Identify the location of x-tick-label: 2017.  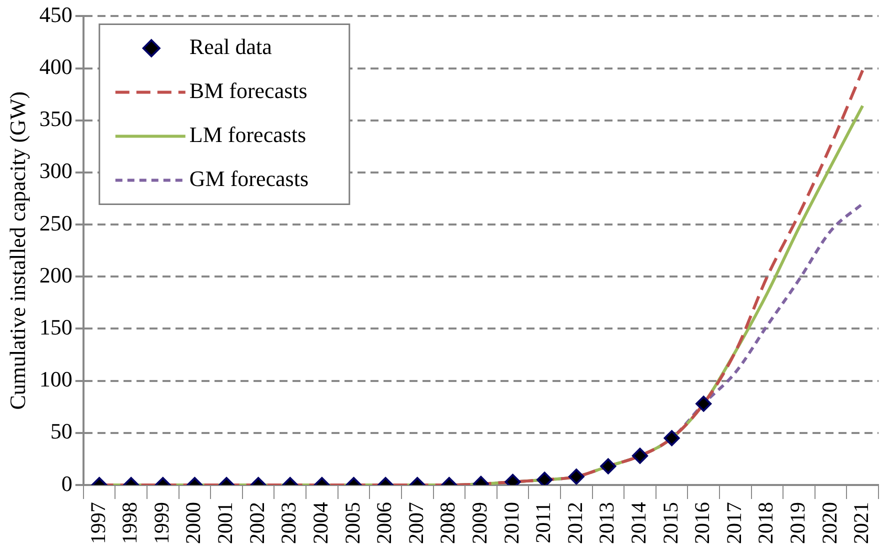
(734, 523).